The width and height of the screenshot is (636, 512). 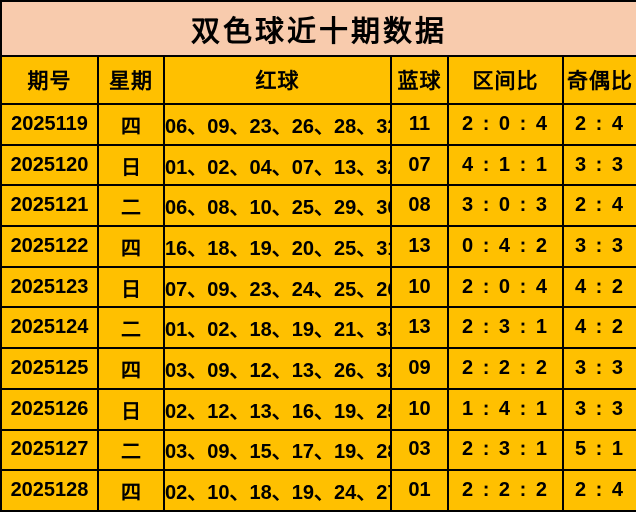 What do you see at coordinates (419, 490) in the screenshot?
I see `blue-ball-cell: 01` at bounding box center [419, 490].